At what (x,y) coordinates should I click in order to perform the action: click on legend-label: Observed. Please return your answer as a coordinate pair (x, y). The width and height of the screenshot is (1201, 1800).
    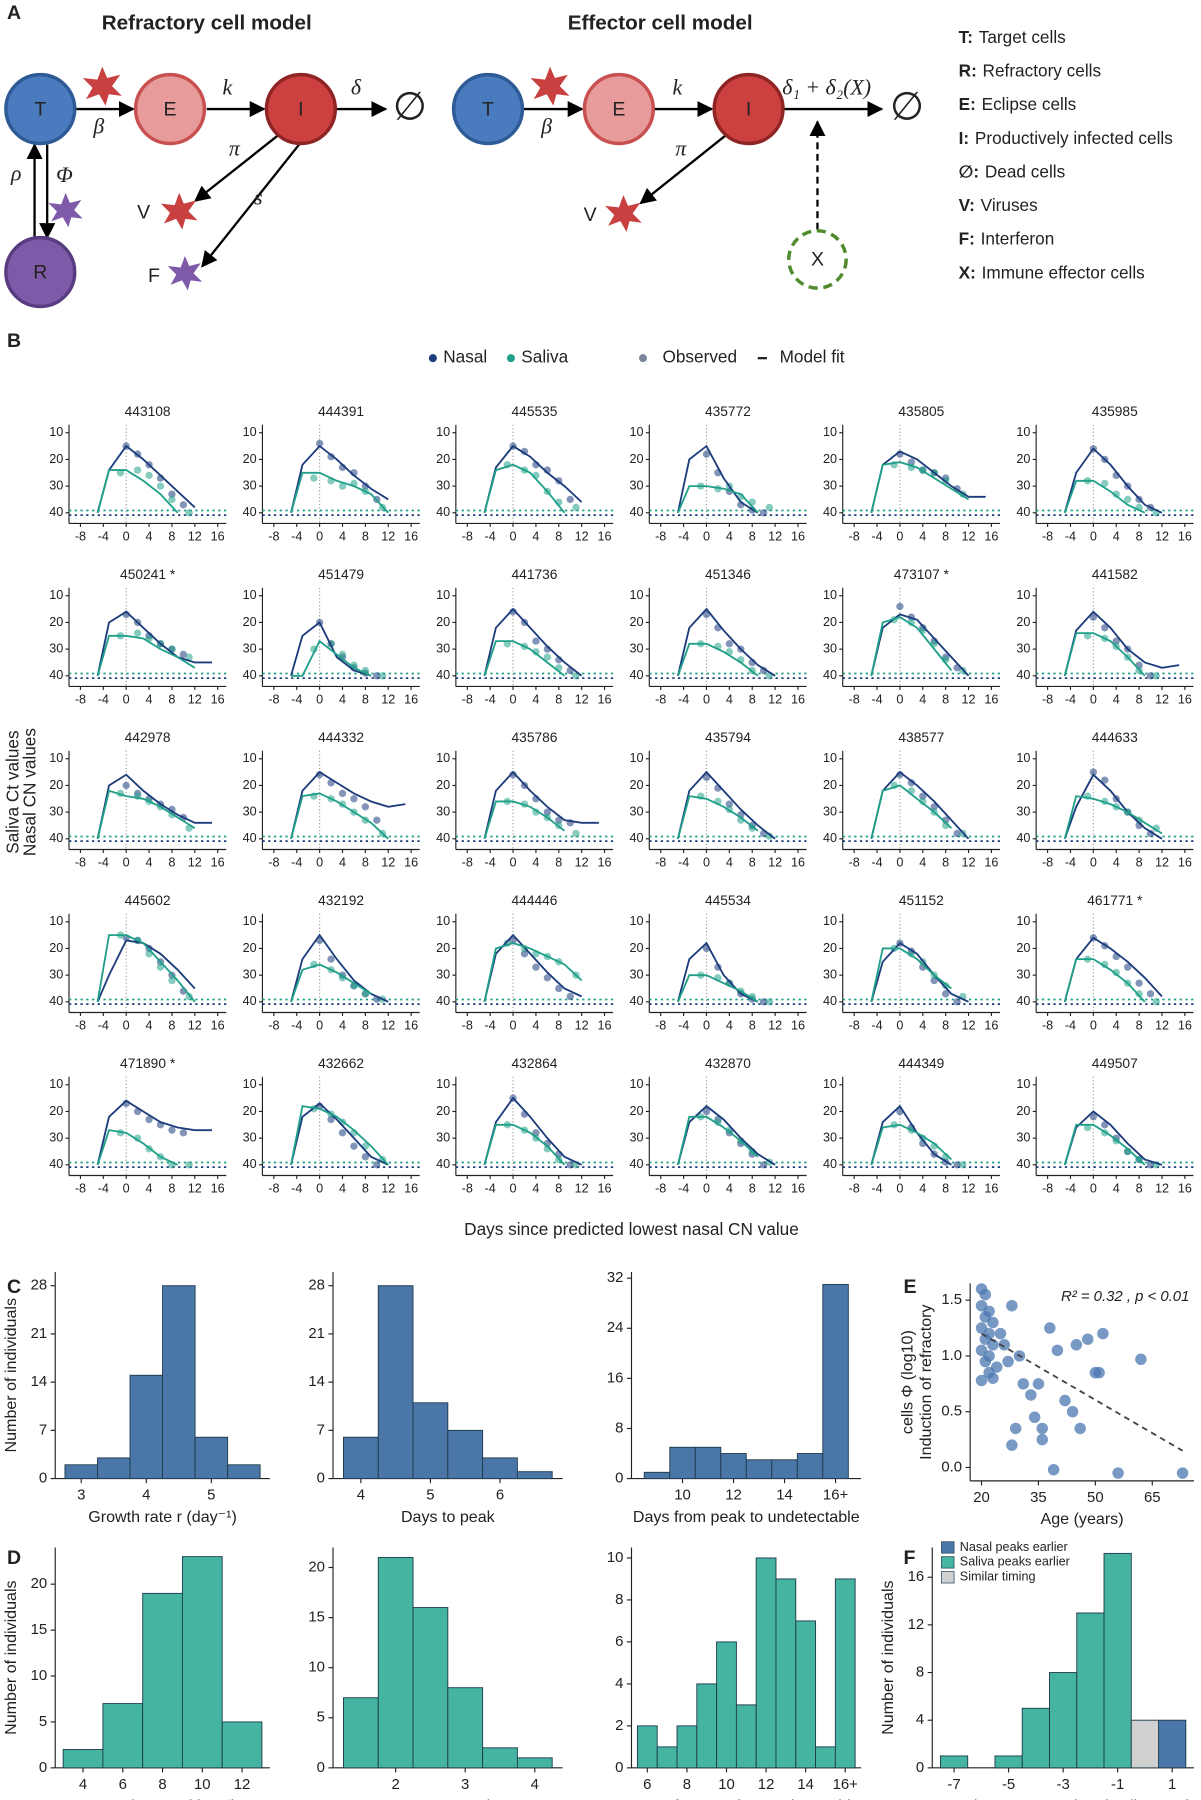
    Looking at the image, I should click on (699, 357).